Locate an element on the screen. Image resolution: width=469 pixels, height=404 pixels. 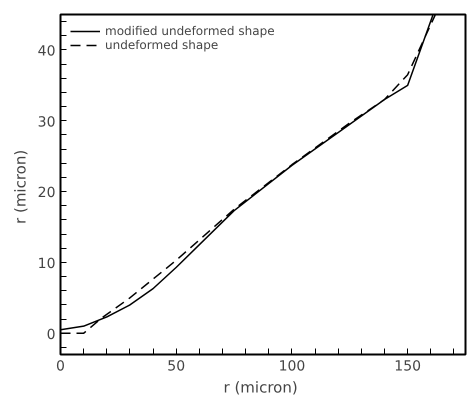
y-axis-title: r (micron) is located at coordinates (21, 187).